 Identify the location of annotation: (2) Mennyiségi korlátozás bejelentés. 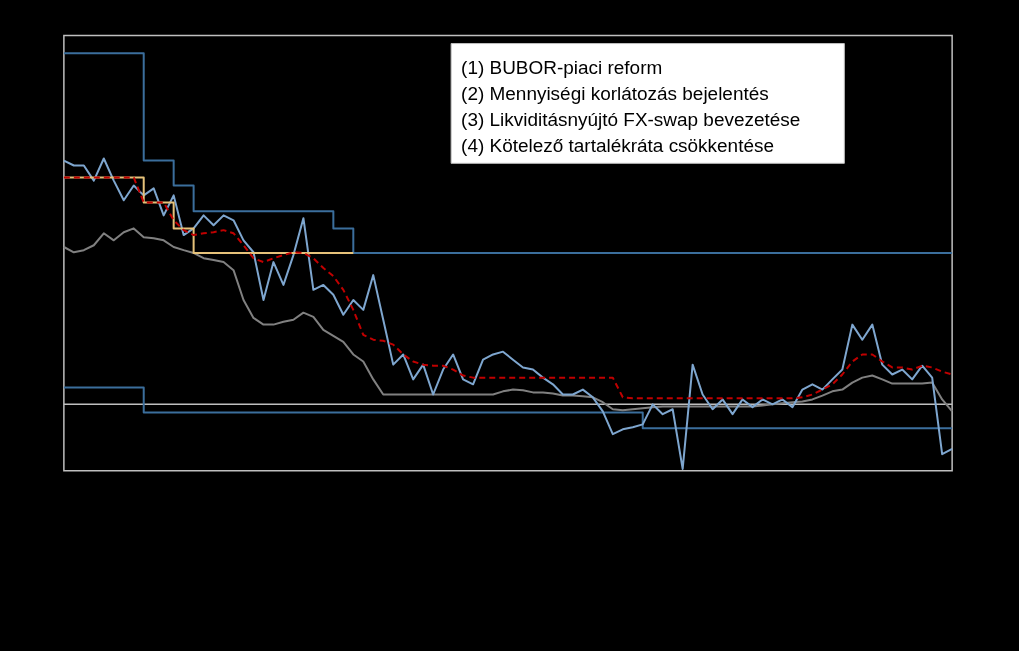
(615, 94).